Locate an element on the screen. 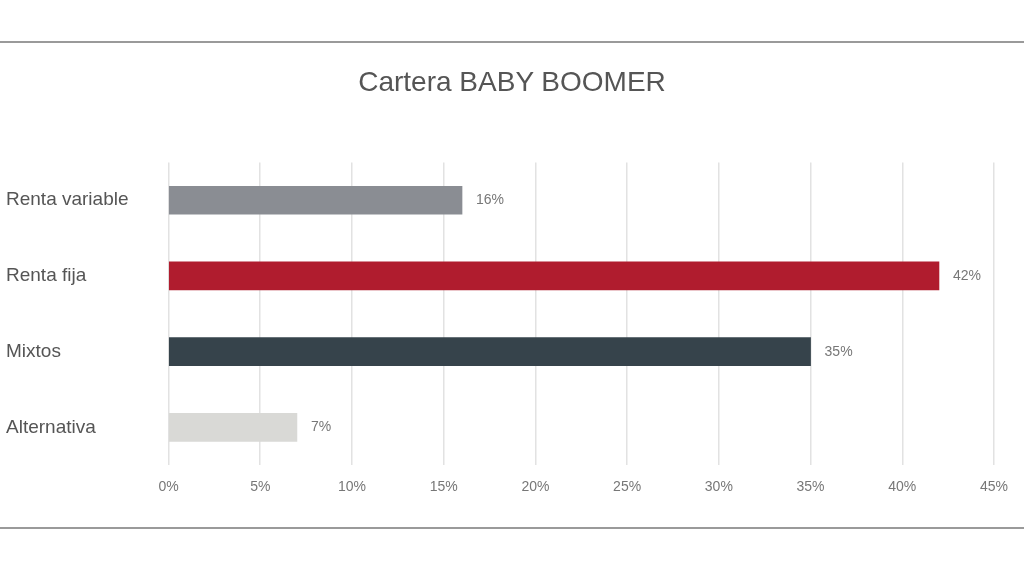 The width and height of the screenshot is (1024, 576). x-tick-label: 0% is located at coordinates (168, 486).